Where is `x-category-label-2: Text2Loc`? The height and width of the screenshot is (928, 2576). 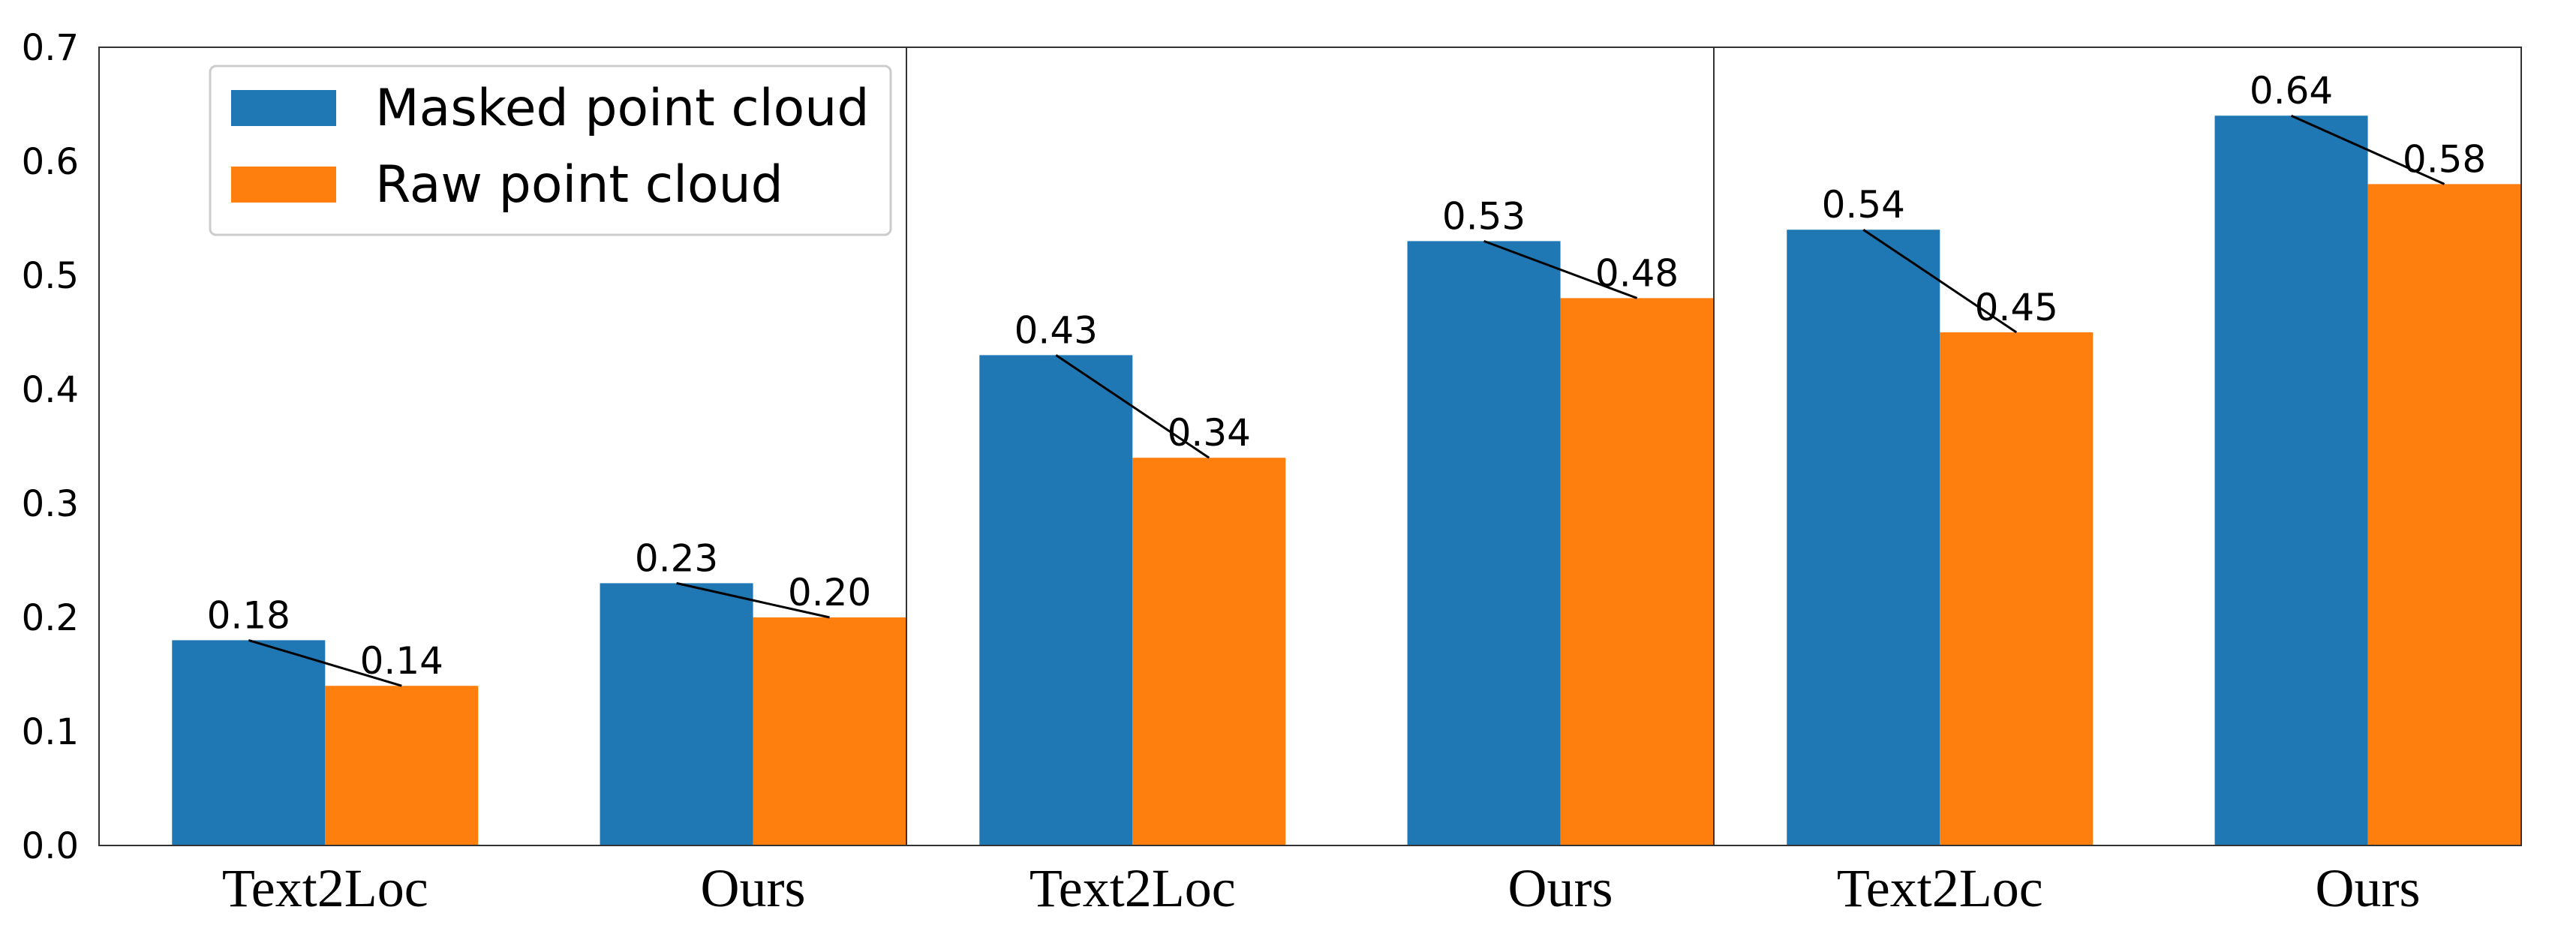 x-category-label-2: Text2Loc is located at coordinates (1132, 888).